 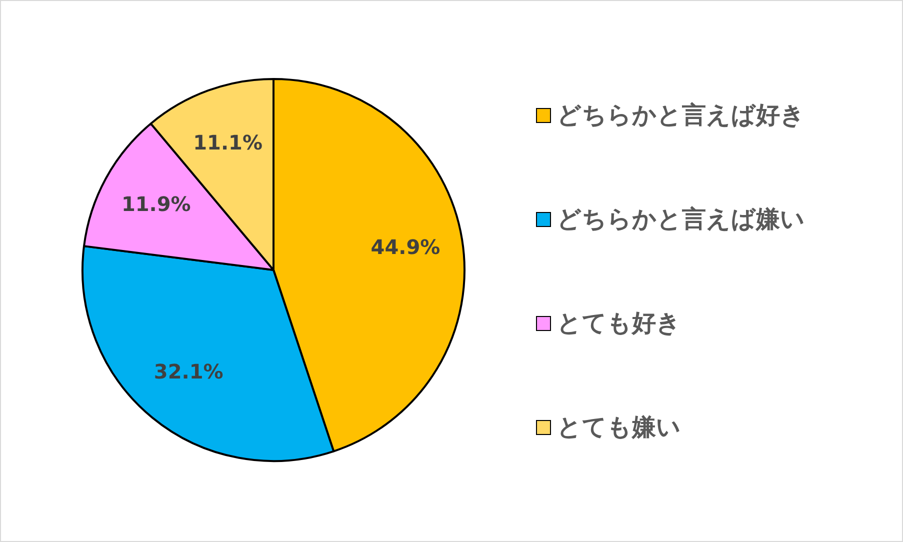 I want to click on data-label: 44.9%, so click(x=405, y=246).